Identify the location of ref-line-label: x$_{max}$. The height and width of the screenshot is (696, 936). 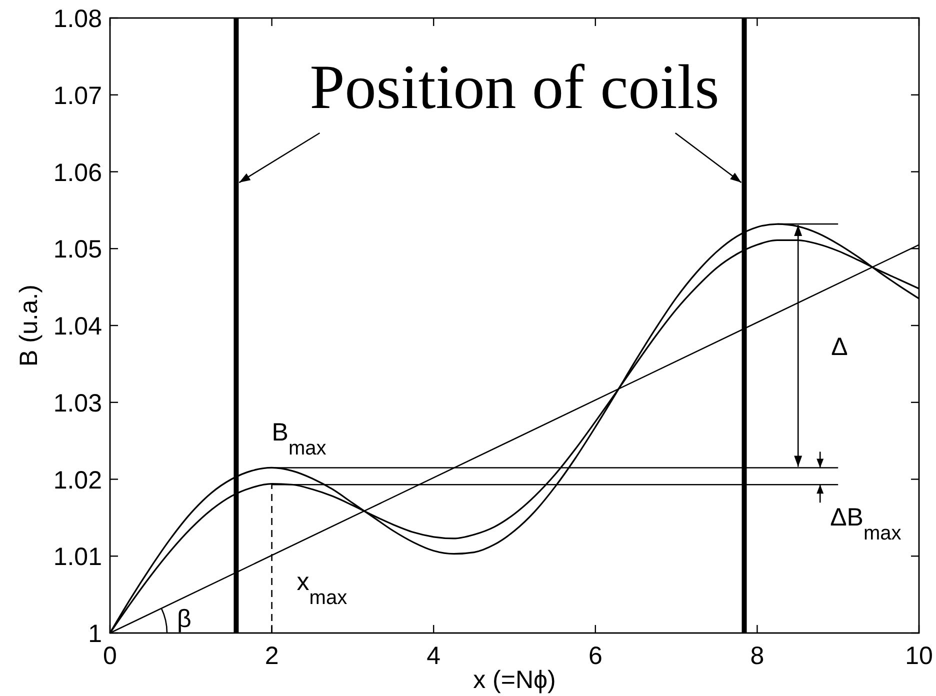
(322, 588).